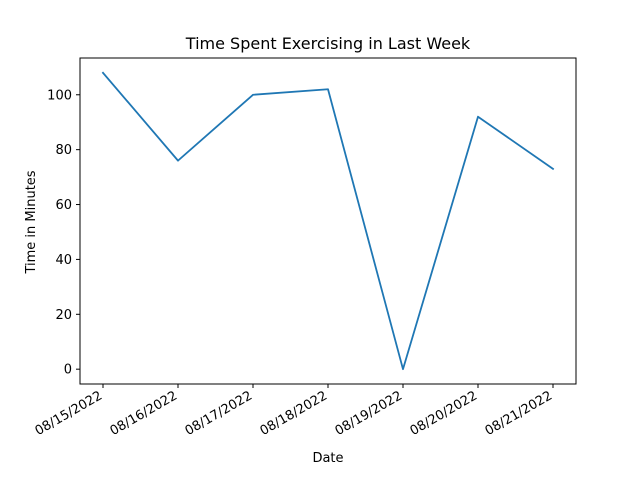  I want to click on y-tick-label: 80, so click(63, 150).